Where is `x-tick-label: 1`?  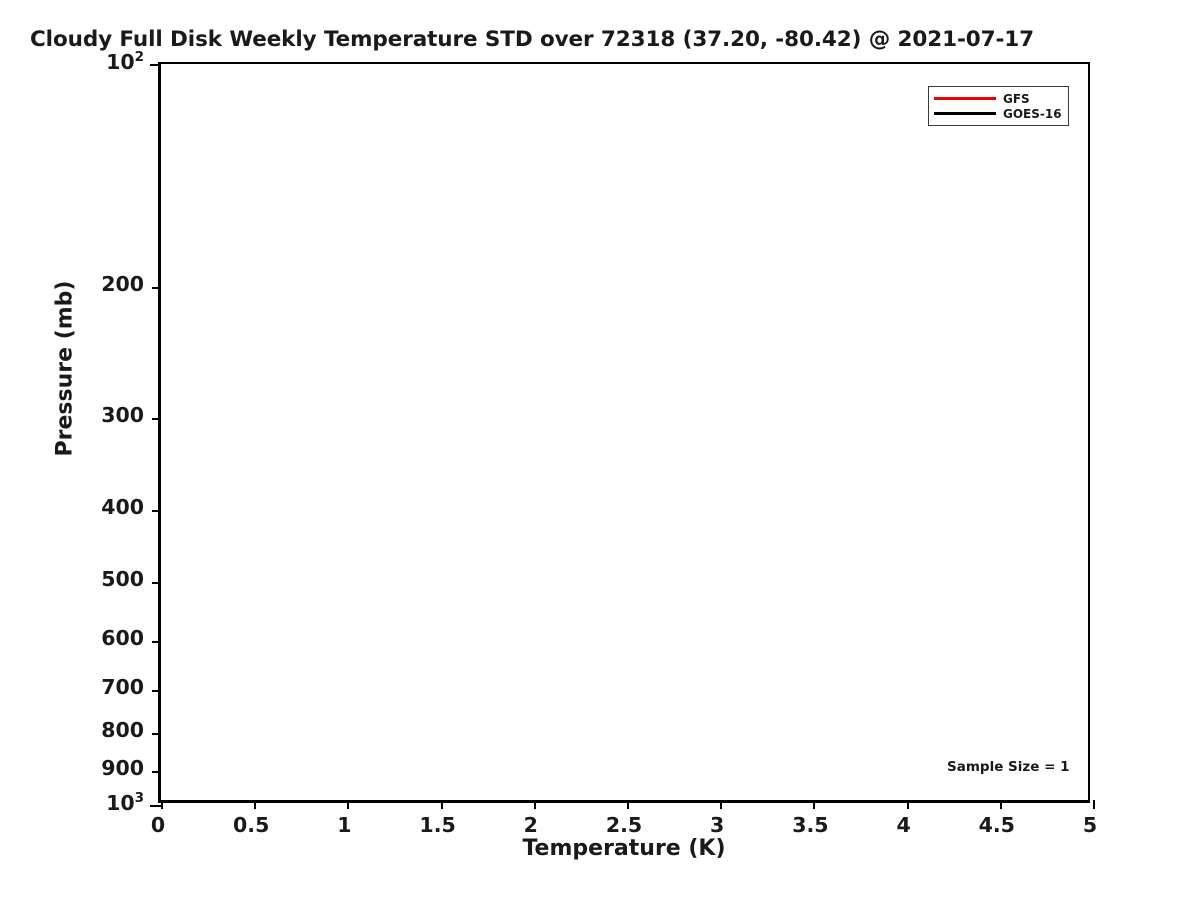
x-tick-label: 1 is located at coordinates (344, 825).